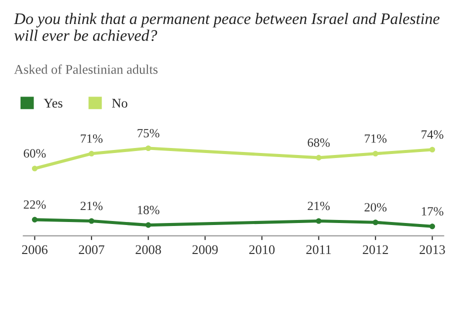 The image size is (467, 323). I want to click on data-label: 75%, so click(149, 133).